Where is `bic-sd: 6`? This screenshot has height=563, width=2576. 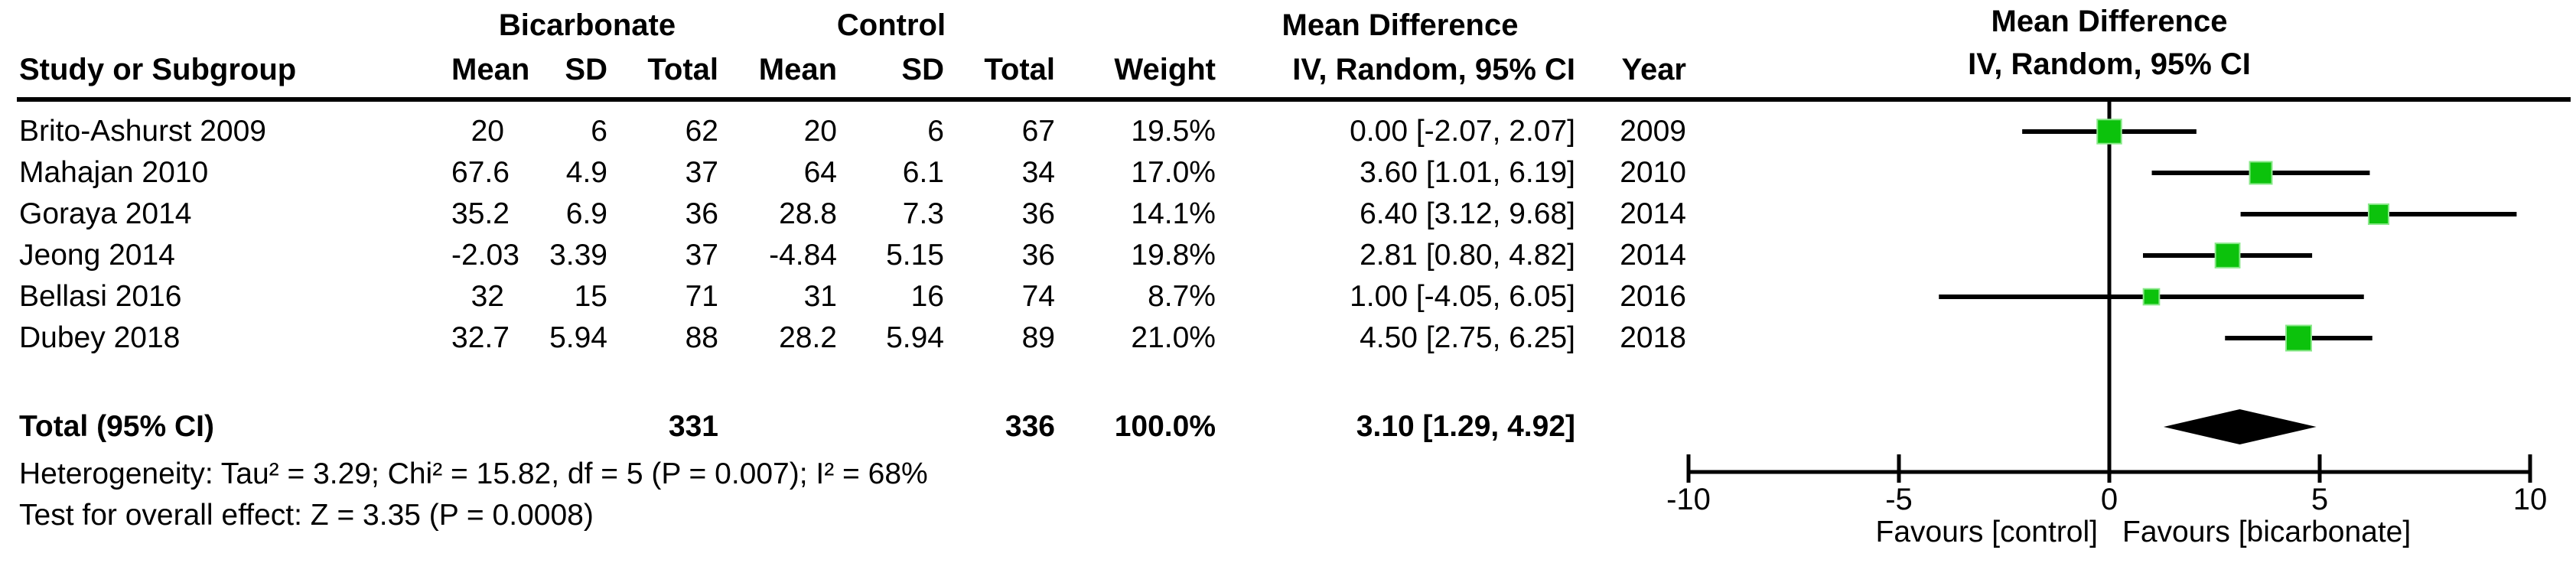 bic-sd: 6 is located at coordinates (599, 131).